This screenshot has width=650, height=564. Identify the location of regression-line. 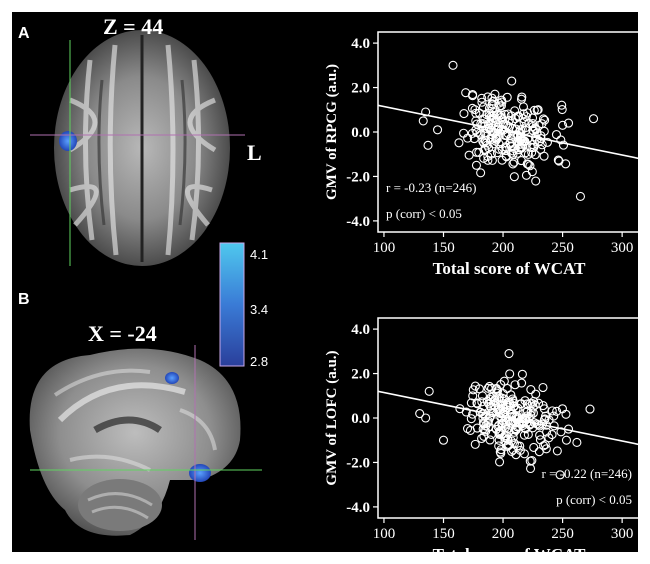
(509, 418).